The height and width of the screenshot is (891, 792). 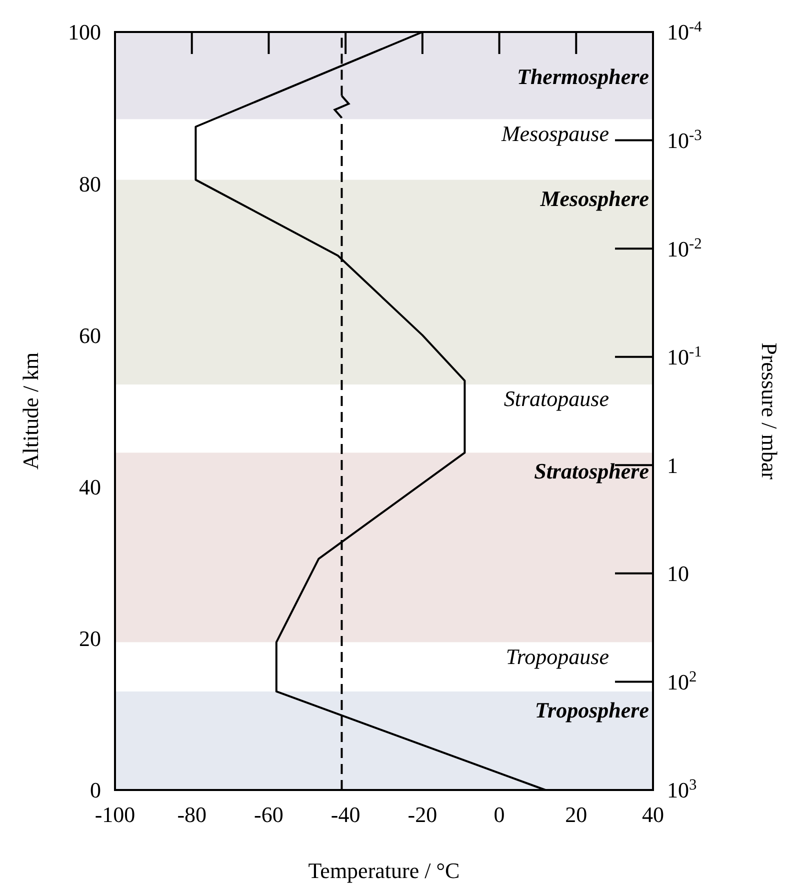 What do you see at coordinates (684, 139) in the screenshot?
I see `y2-tick-label: 10$^{-3}$` at bounding box center [684, 139].